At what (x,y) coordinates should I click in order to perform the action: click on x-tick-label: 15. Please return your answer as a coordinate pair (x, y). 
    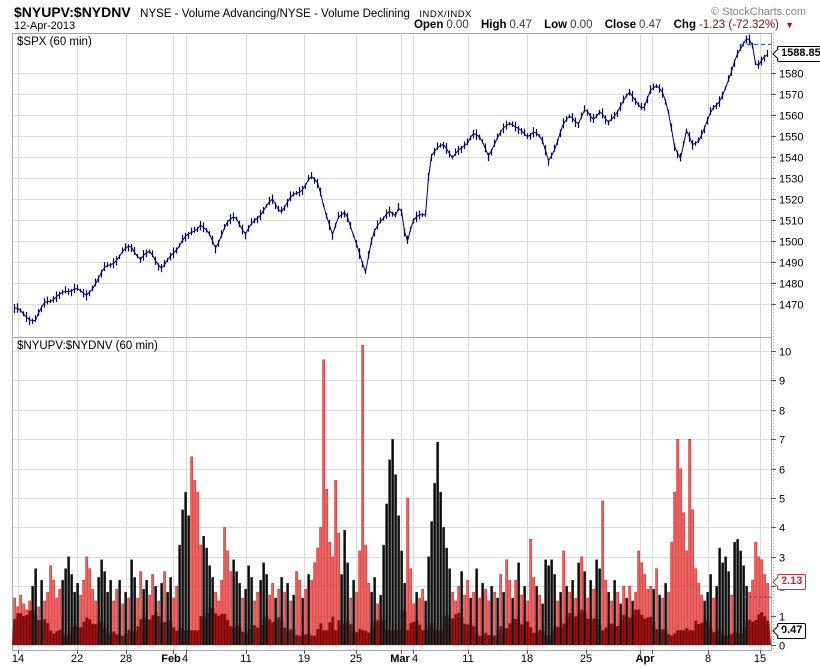
    Looking at the image, I should click on (760, 659).